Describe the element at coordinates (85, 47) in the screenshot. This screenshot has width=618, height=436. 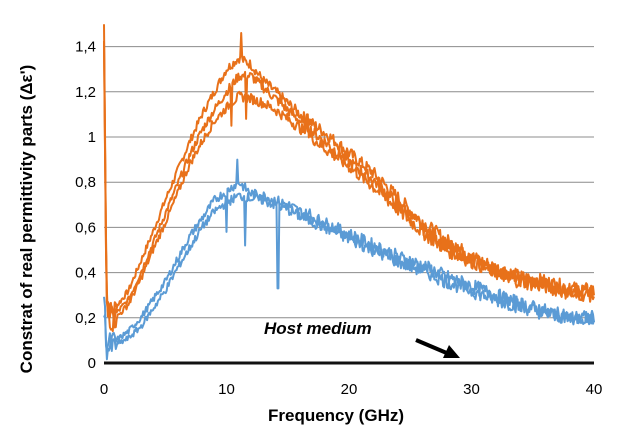
I see `y-tick-label: 1,4` at that location.